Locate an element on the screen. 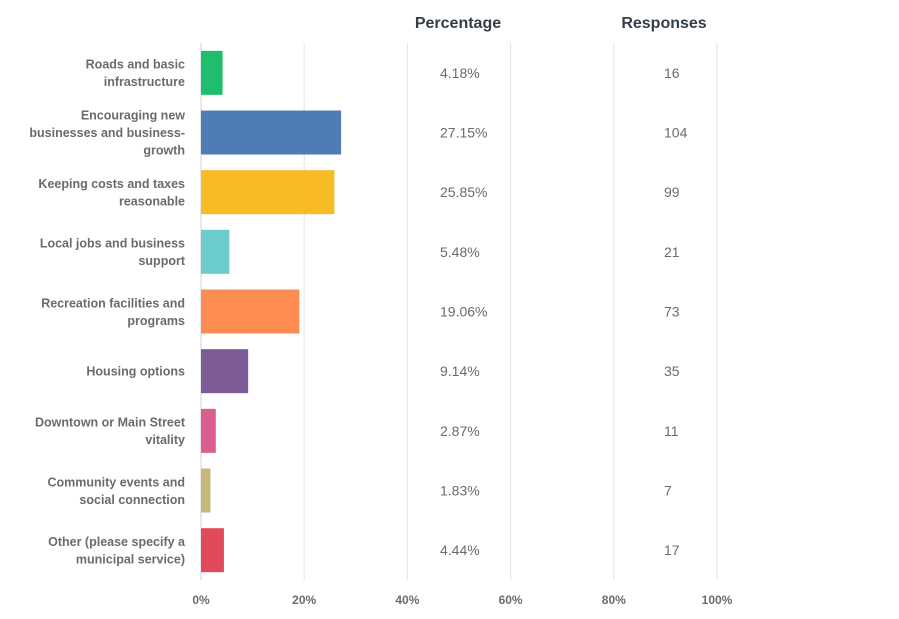 This screenshot has height=619, width=899. category-label: Keeping costs and taxes reasonable is located at coordinates (111, 193).